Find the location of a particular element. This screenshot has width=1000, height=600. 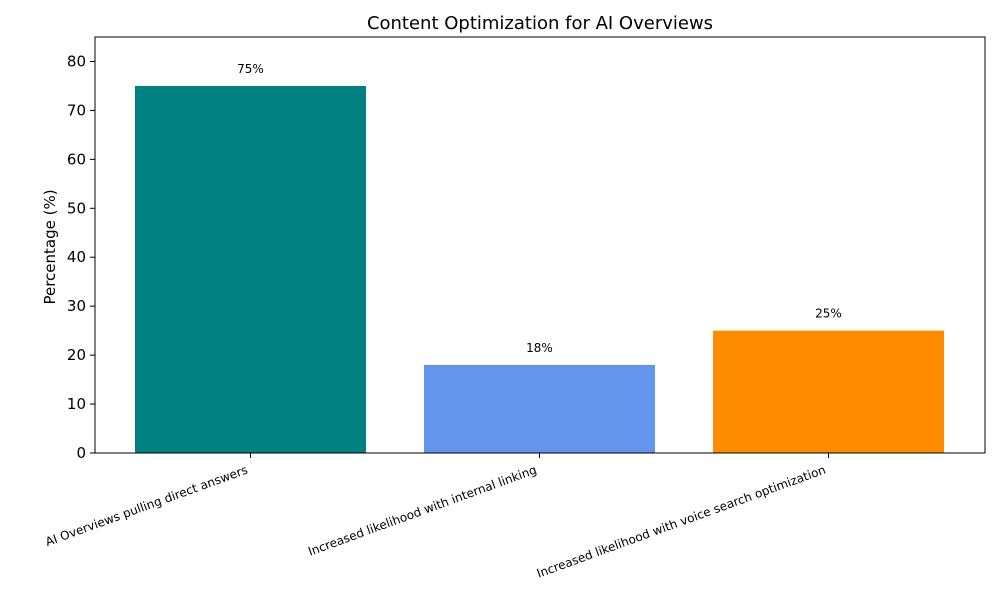

y-axis-label: Percentage (%) is located at coordinates (50, 246).